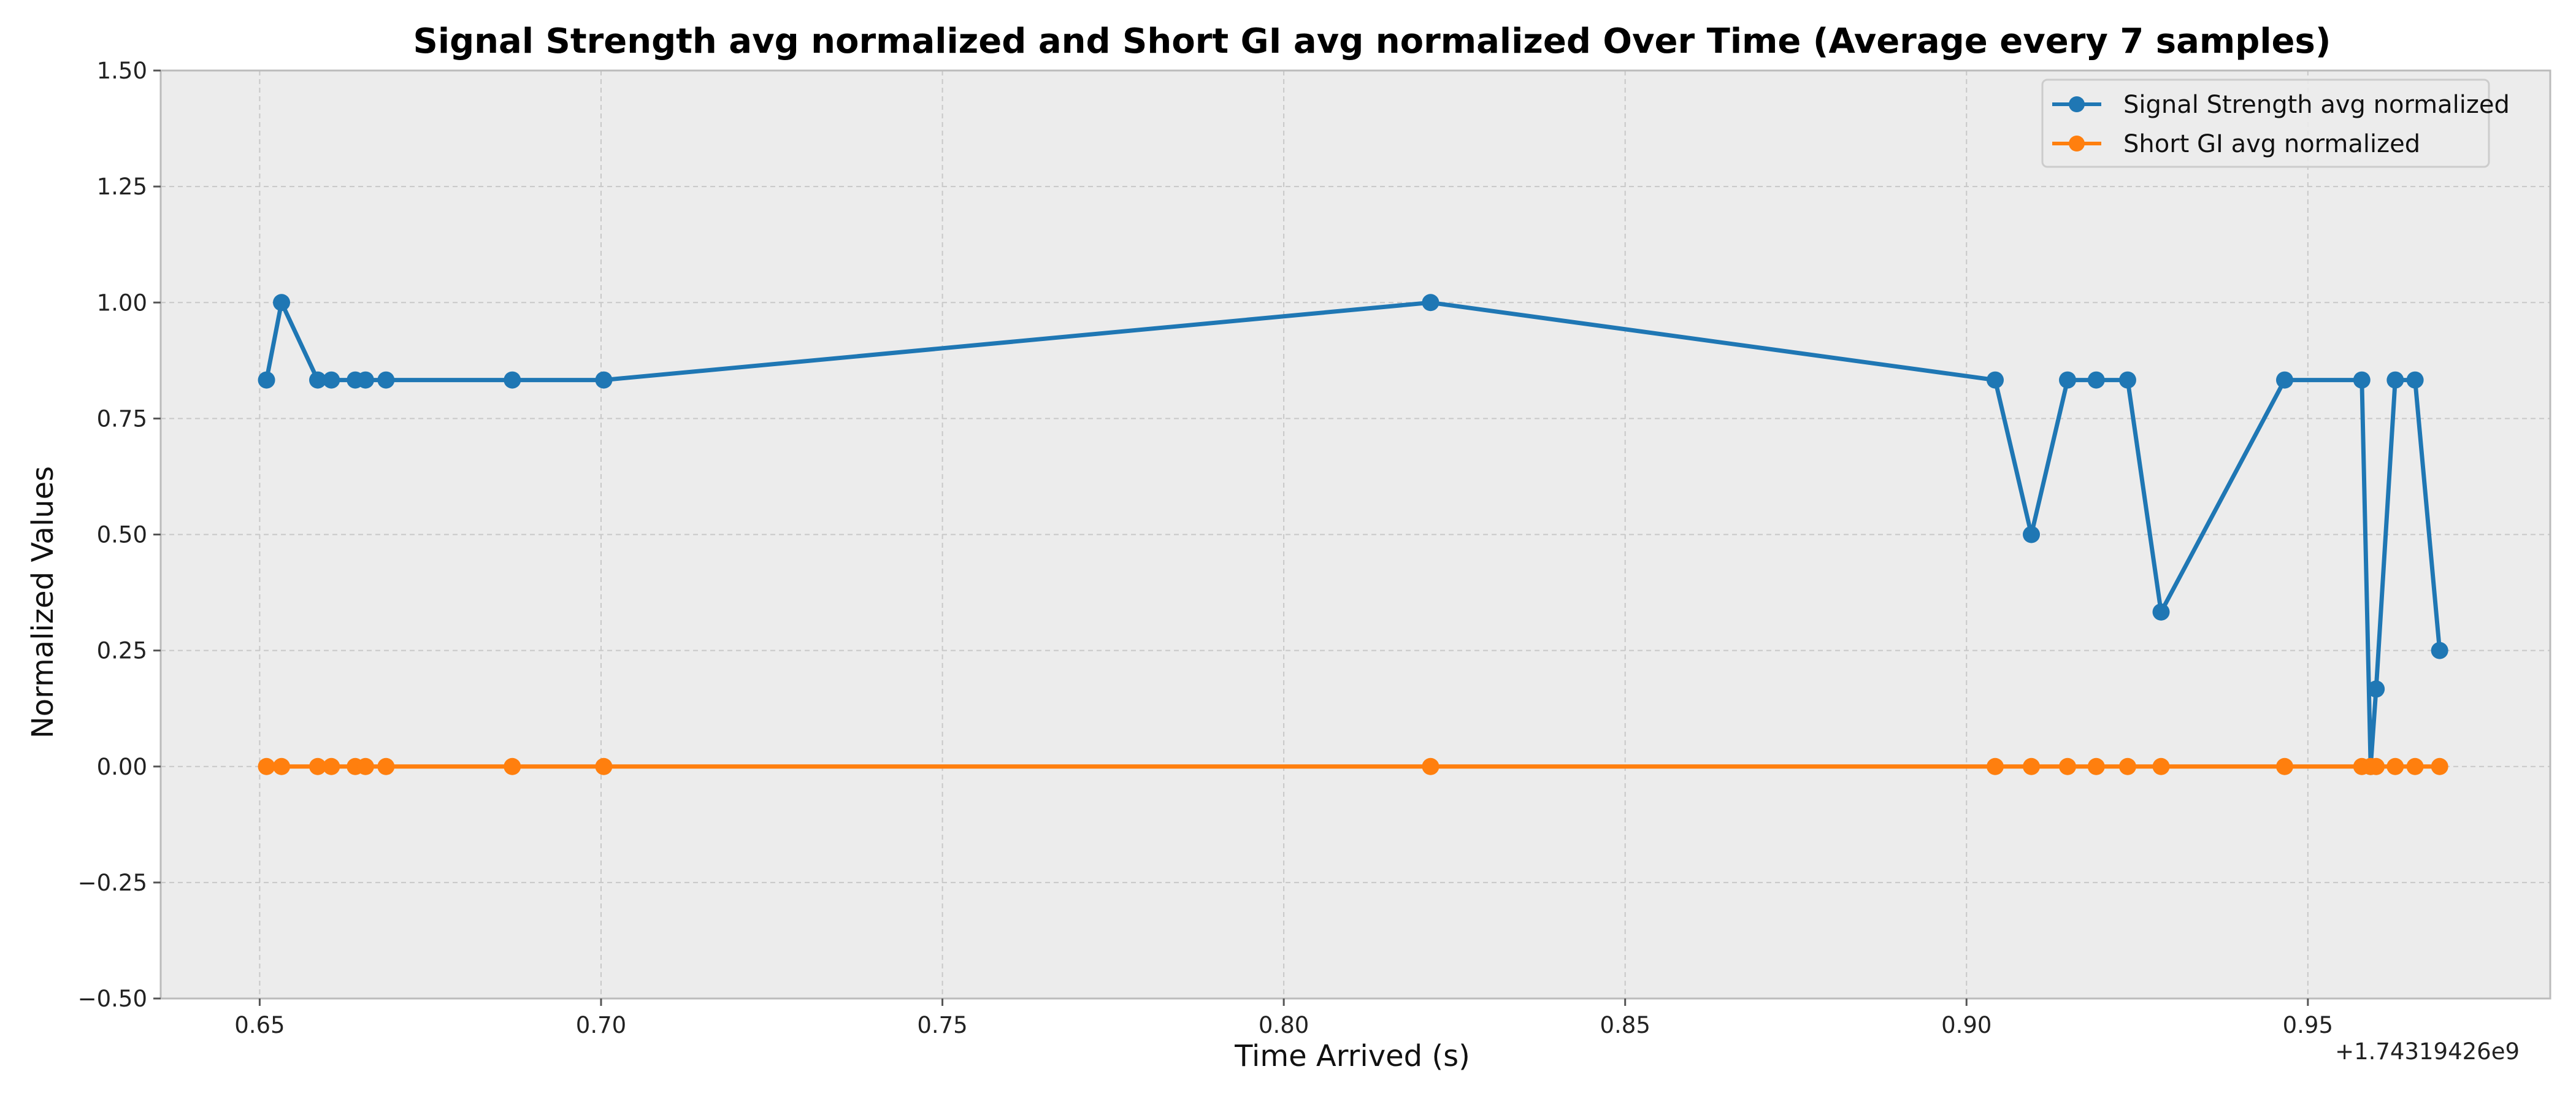 The height and width of the screenshot is (1104, 2576). What do you see at coordinates (43, 602) in the screenshot?
I see `y-axis-label: Normalized Values` at bounding box center [43, 602].